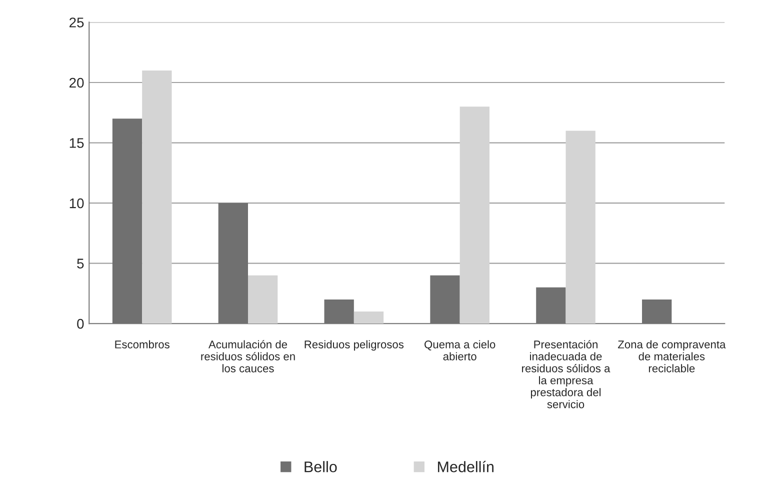  What do you see at coordinates (354, 345) in the screenshot?
I see `x-tick-label: Residuos peligrosos` at bounding box center [354, 345].